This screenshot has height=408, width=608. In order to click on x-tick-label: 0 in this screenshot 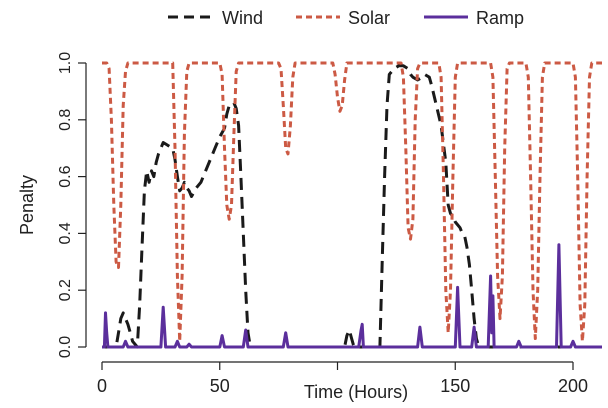, I will do `click(102, 386)`.